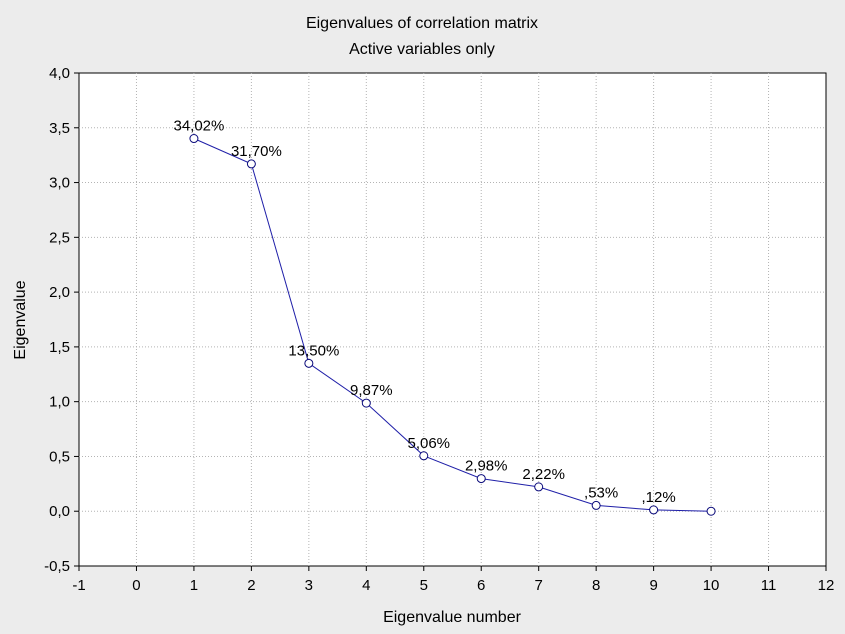 This screenshot has height=634, width=845. Describe the element at coordinates (422, 49) in the screenshot. I see `chart-subtitle: Active variables only` at that location.